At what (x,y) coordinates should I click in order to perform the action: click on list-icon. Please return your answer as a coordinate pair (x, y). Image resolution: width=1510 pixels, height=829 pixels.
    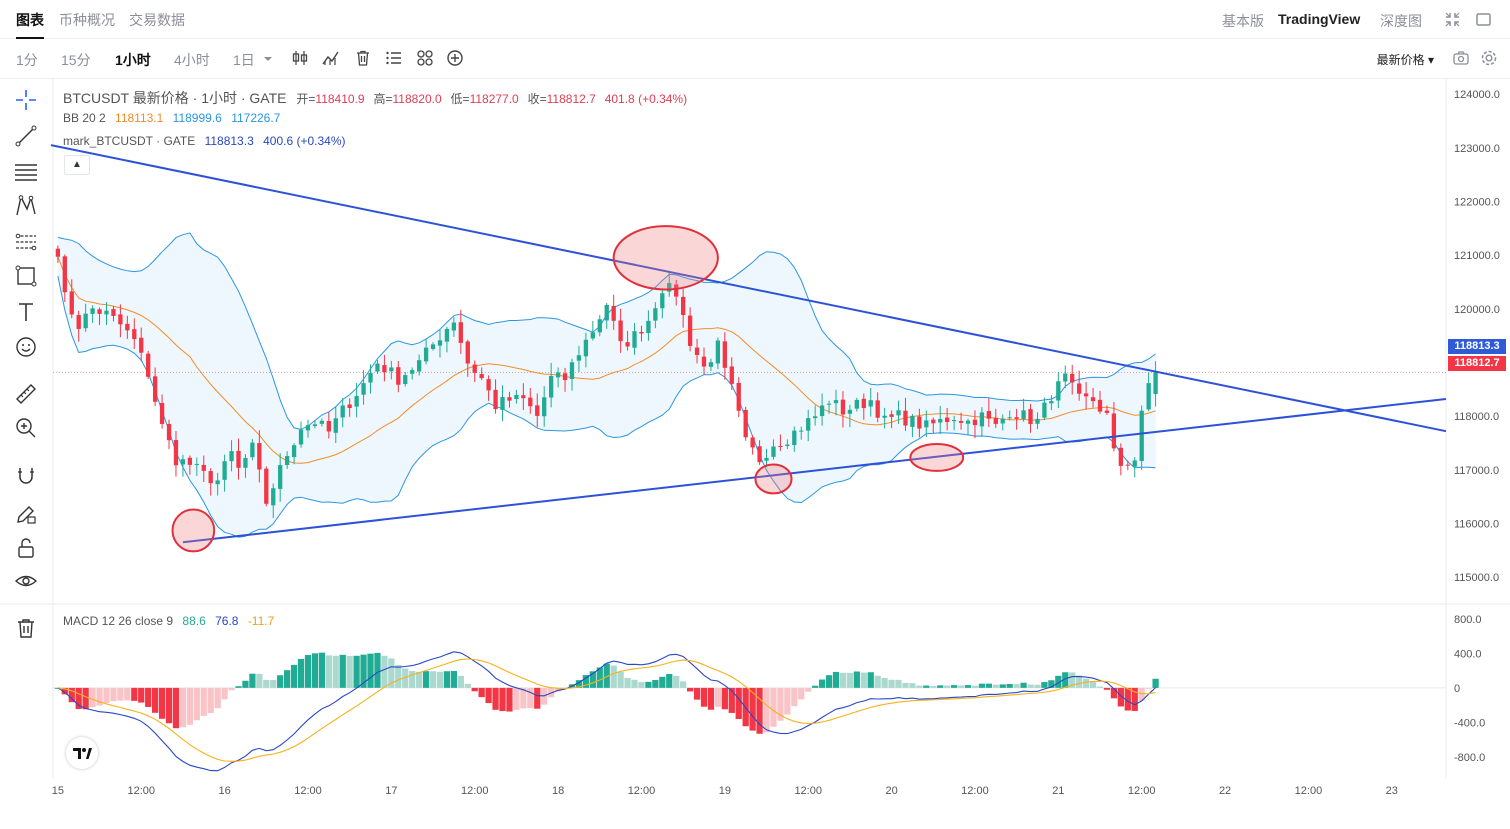
    Looking at the image, I should click on (394, 58).